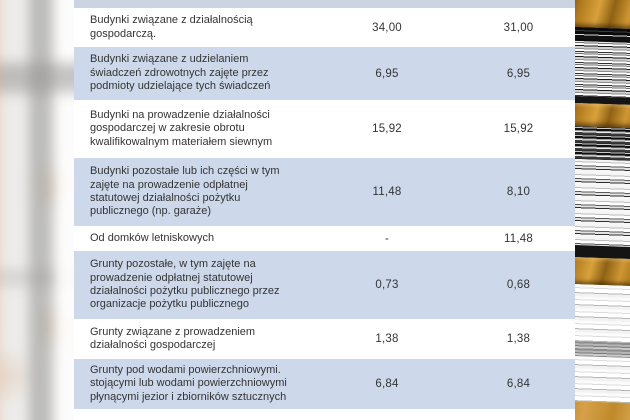 This screenshot has width=630, height=420. I want to click on row-value-1: 1,38, so click(387, 339).